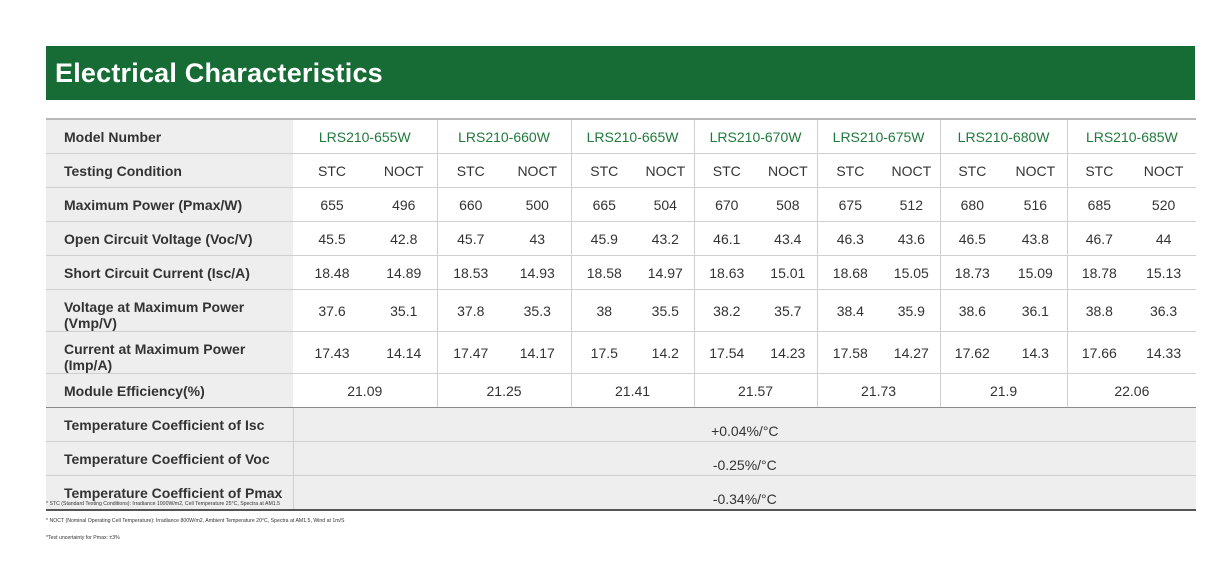  I want to click on table-row-tc_isc: Temperature Coefficient of Isc +0.04%/°C, so click(621, 424).